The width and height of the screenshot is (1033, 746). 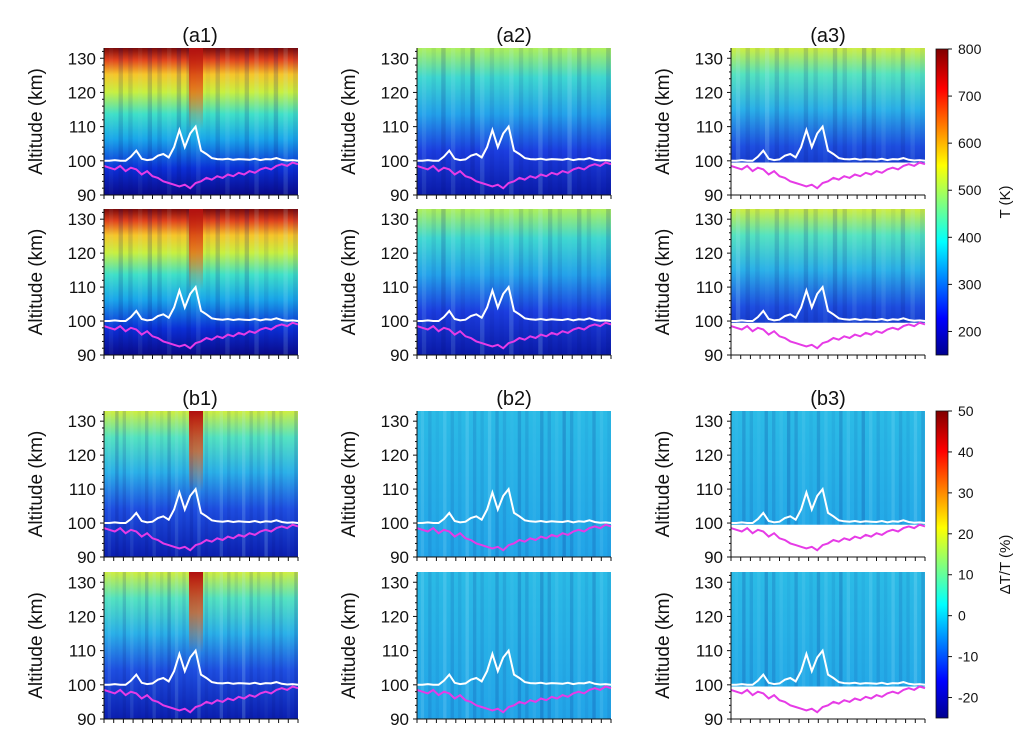 What do you see at coordinates (514, 121) in the screenshot?
I see `heatmap-background` at bounding box center [514, 121].